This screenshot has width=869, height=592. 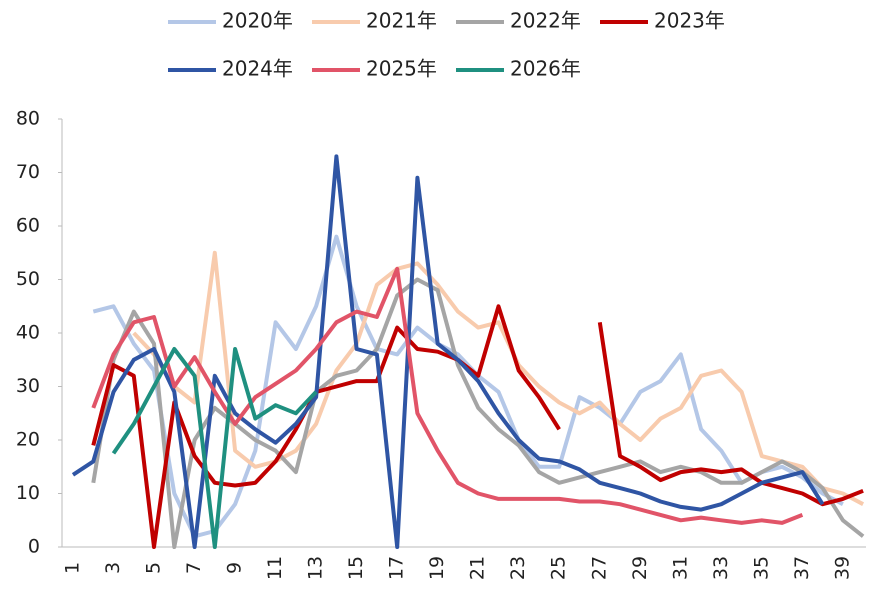 What do you see at coordinates (28, 279) in the screenshot?
I see `y-tick-label: 50` at bounding box center [28, 279].